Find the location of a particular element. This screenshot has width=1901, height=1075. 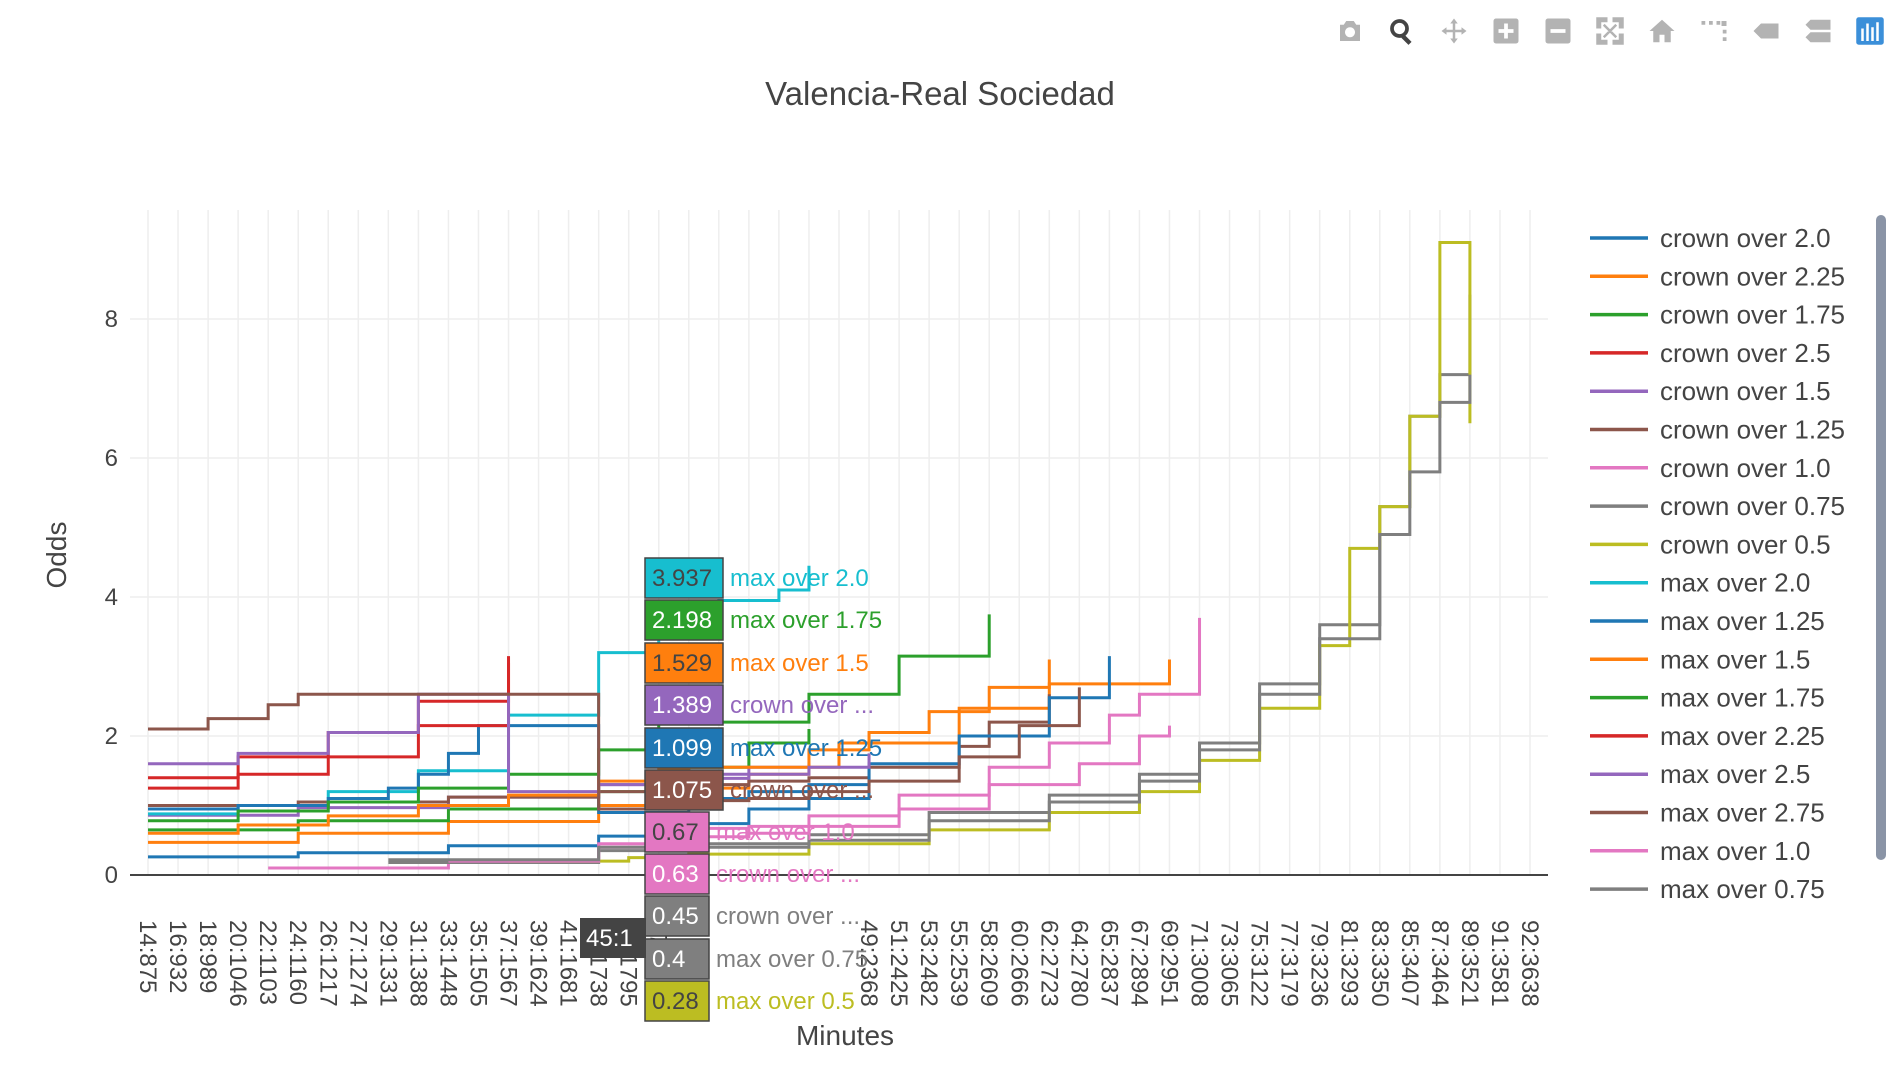

hover-label-name: max over 2.0 is located at coordinates (799, 578).